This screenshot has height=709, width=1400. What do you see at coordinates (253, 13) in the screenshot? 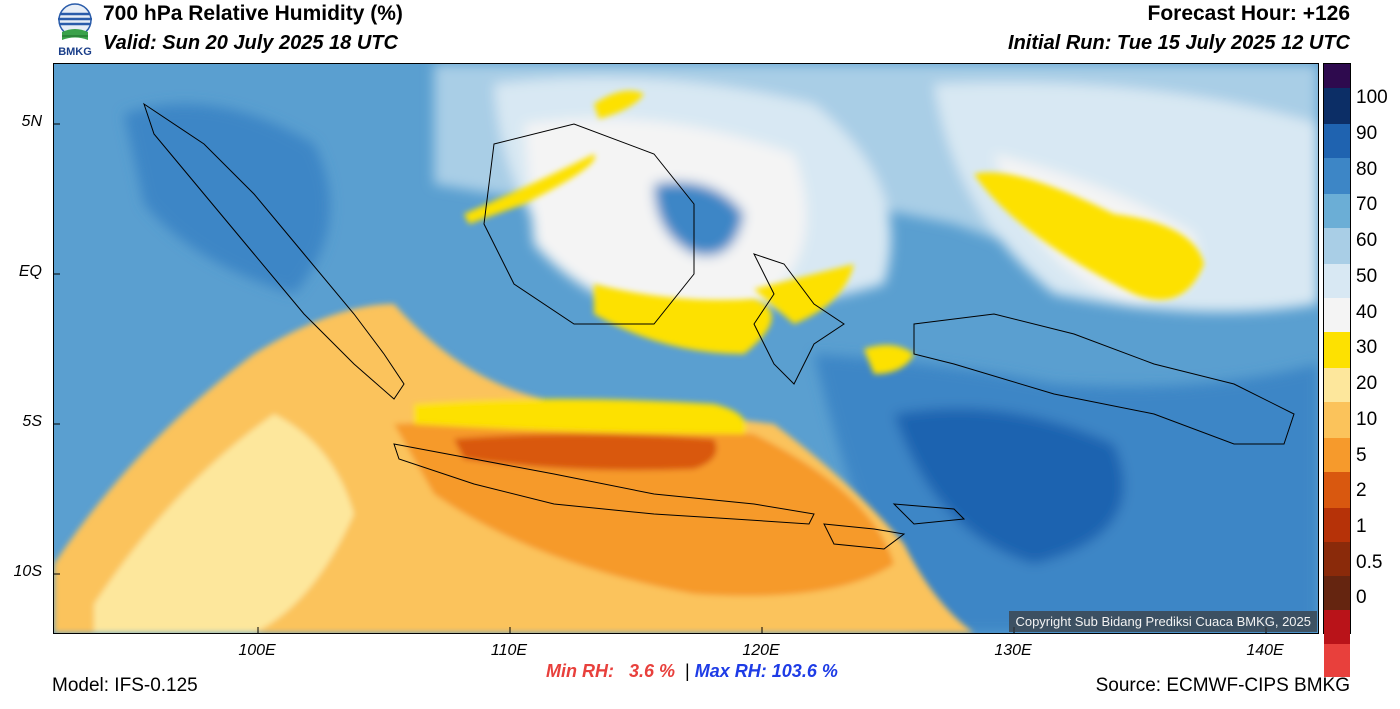
I see `chart-title: 700 hPa Relative Humidity (%)` at bounding box center [253, 13].